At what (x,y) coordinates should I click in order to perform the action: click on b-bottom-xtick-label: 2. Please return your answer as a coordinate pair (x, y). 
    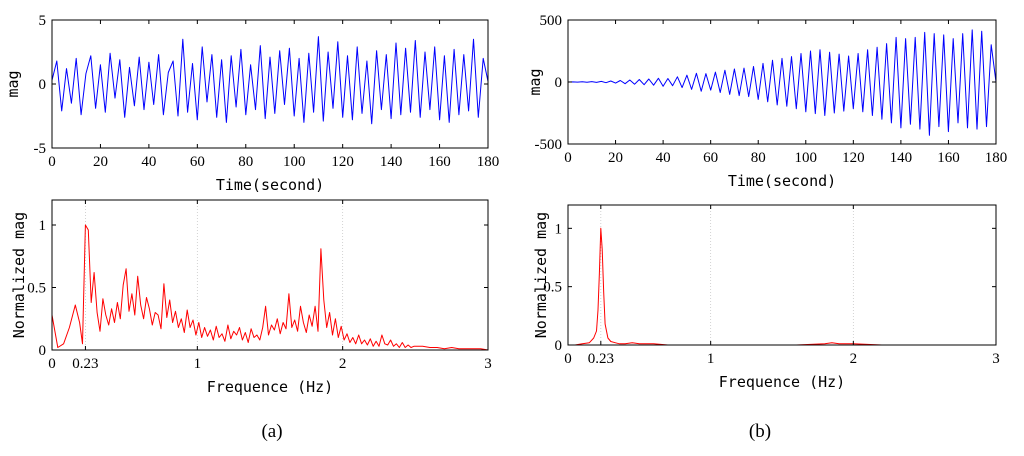
    Looking at the image, I should click on (854, 359).